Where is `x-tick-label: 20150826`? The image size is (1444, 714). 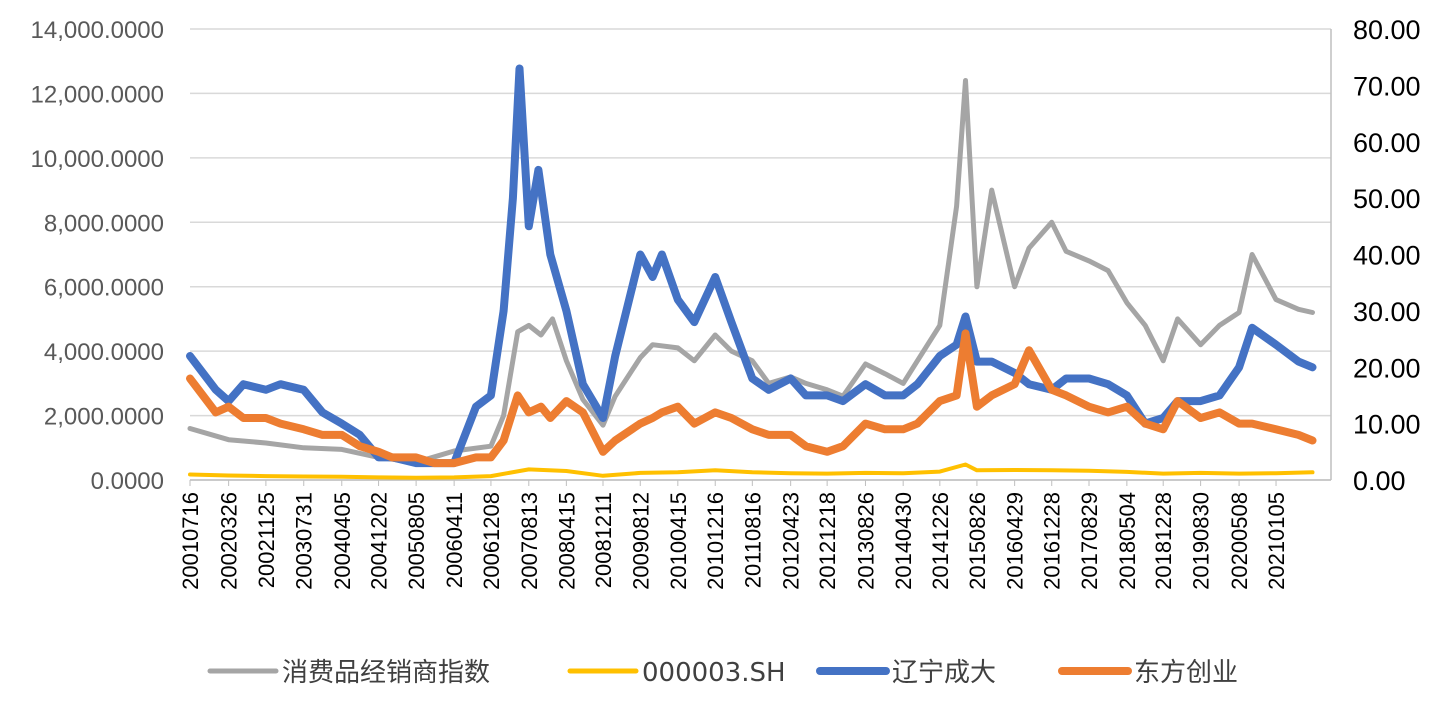
x-tick-label: 20150826 is located at coordinates (977, 541).